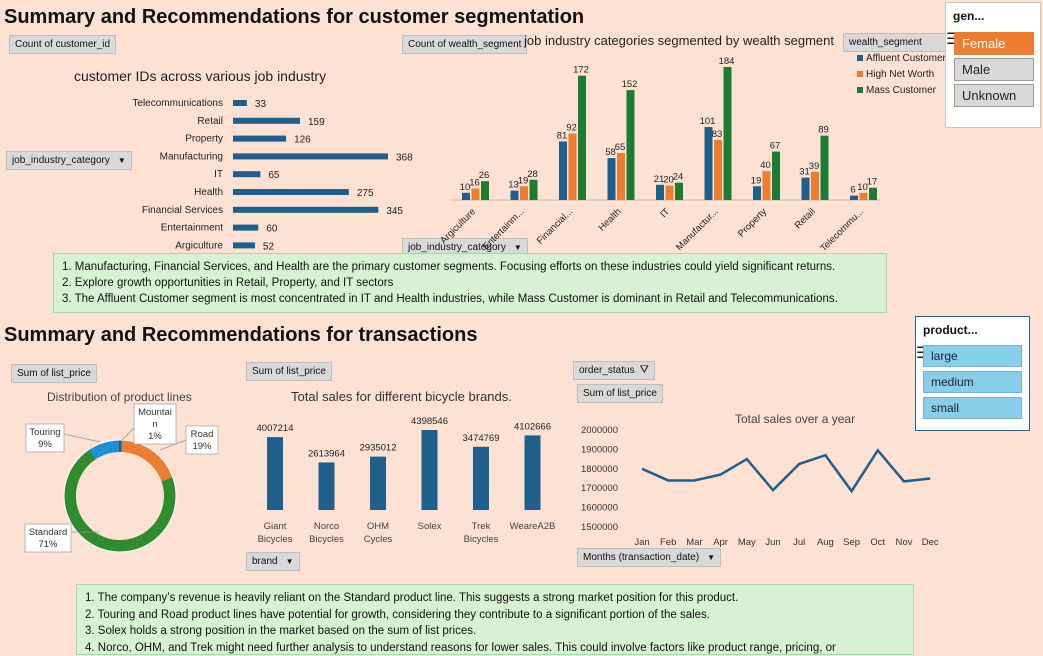 The width and height of the screenshot is (1043, 656). I want to click on gbar-value-label: 28, so click(532, 174).